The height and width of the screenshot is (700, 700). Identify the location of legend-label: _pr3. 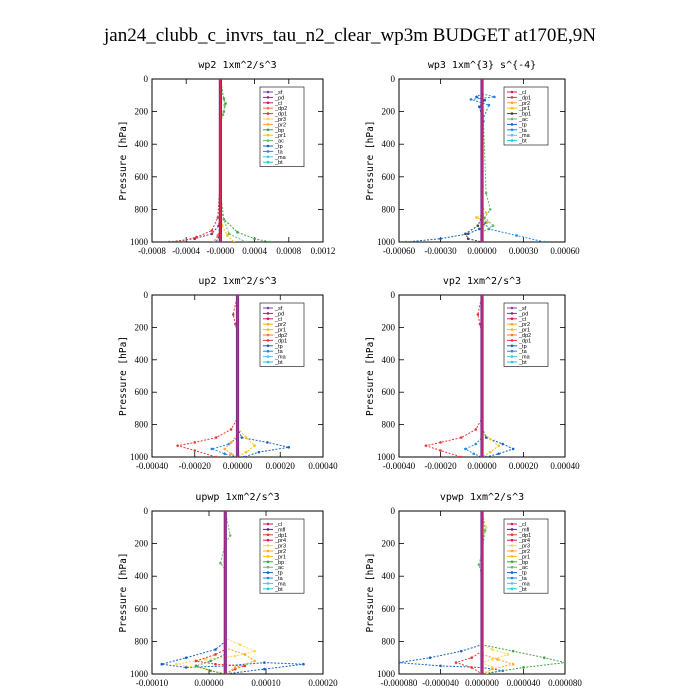
(280, 547).